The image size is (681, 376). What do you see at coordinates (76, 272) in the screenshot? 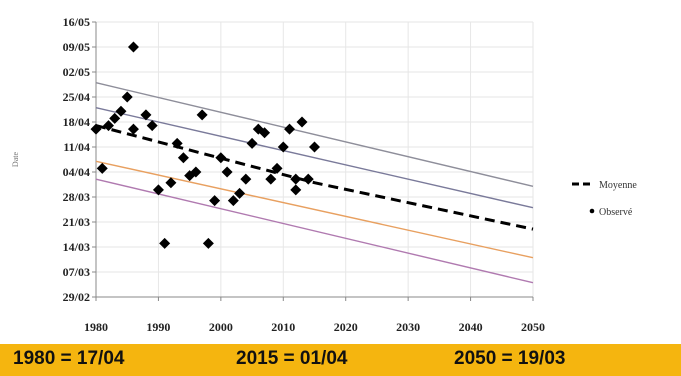
I see `y-tick-label: 07/03` at bounding box center [76, 272].